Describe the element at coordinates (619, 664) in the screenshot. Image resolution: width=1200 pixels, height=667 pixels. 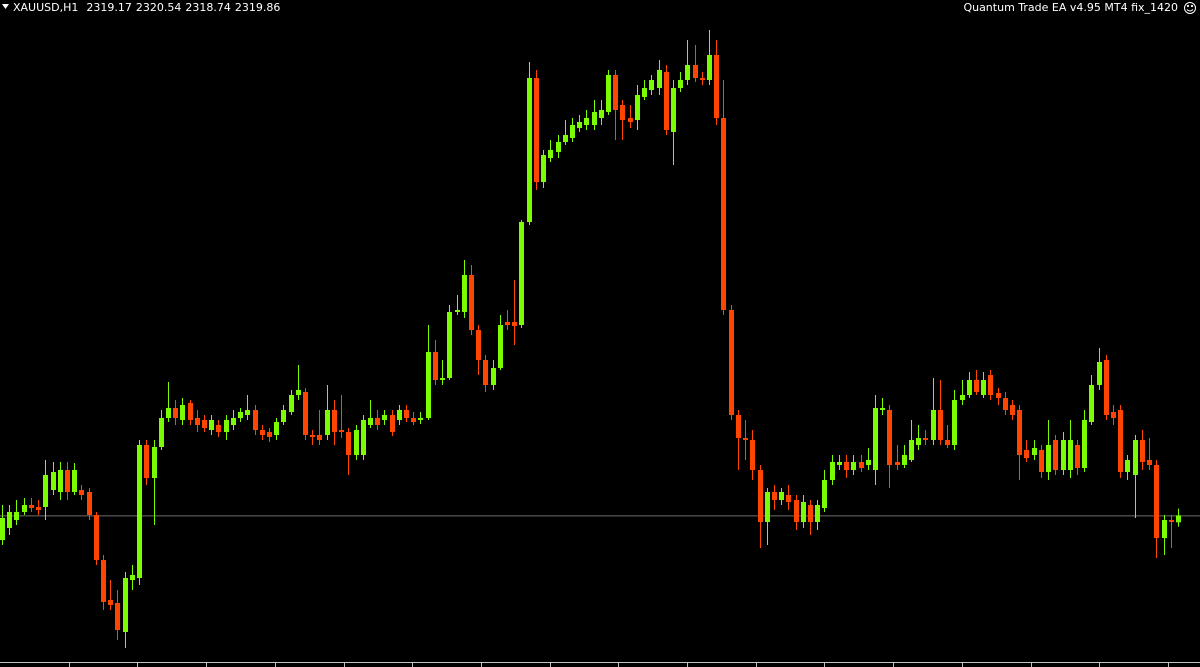
I see `time-ticks` at that location.